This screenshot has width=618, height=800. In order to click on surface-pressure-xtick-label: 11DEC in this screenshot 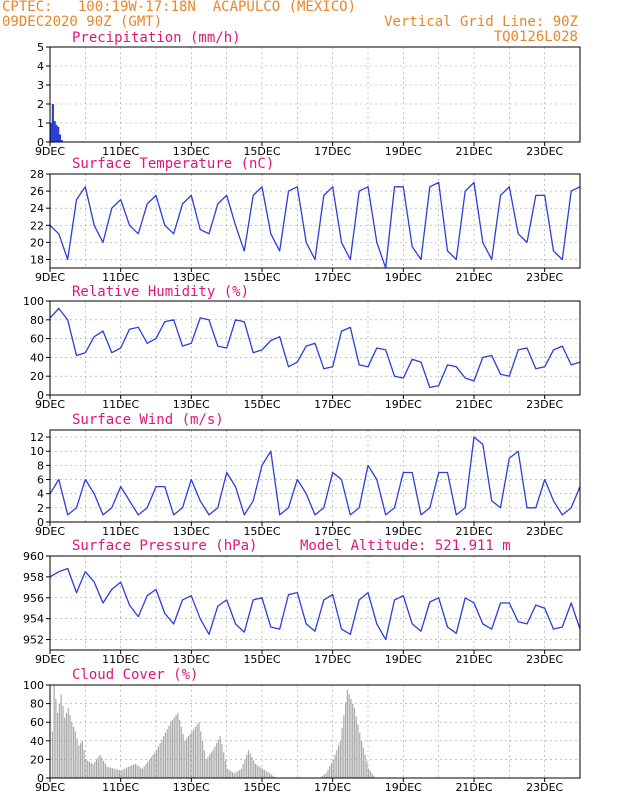, I will do `click(120, 659)`.